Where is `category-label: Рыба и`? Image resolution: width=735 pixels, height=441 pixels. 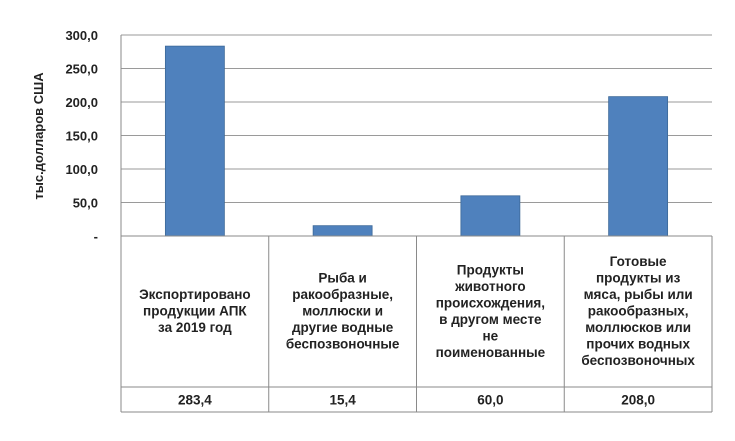 category-label: Рыба и is located at coordinates (342, 278).